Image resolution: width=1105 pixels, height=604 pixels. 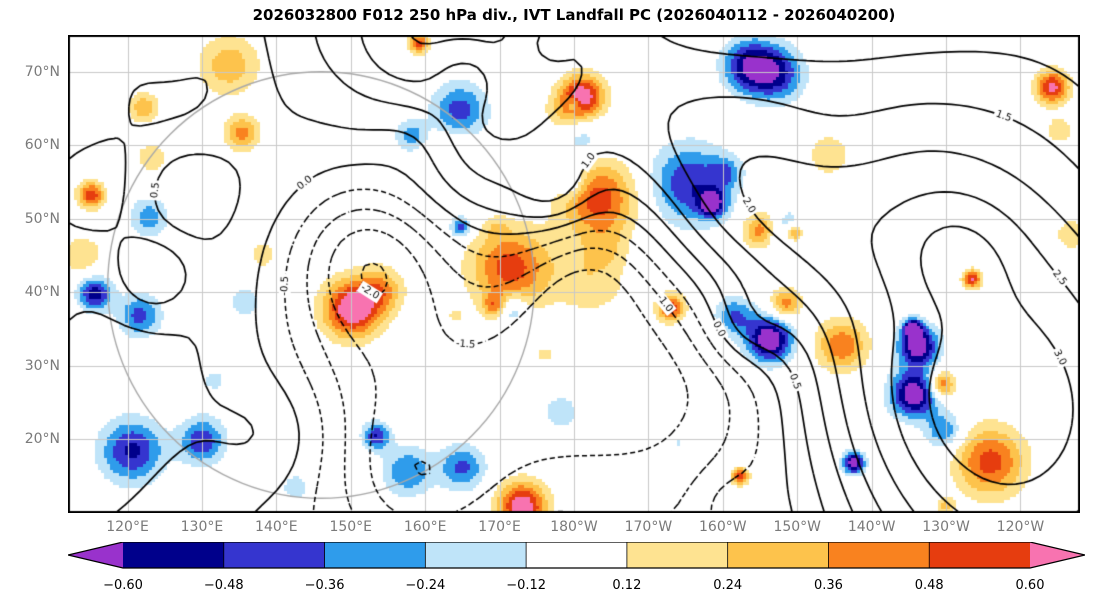 What do you see at coordinates (42, 292) in the screenshot?
I see `y-tick-label: 40°N` at bounding box center [42, 292].